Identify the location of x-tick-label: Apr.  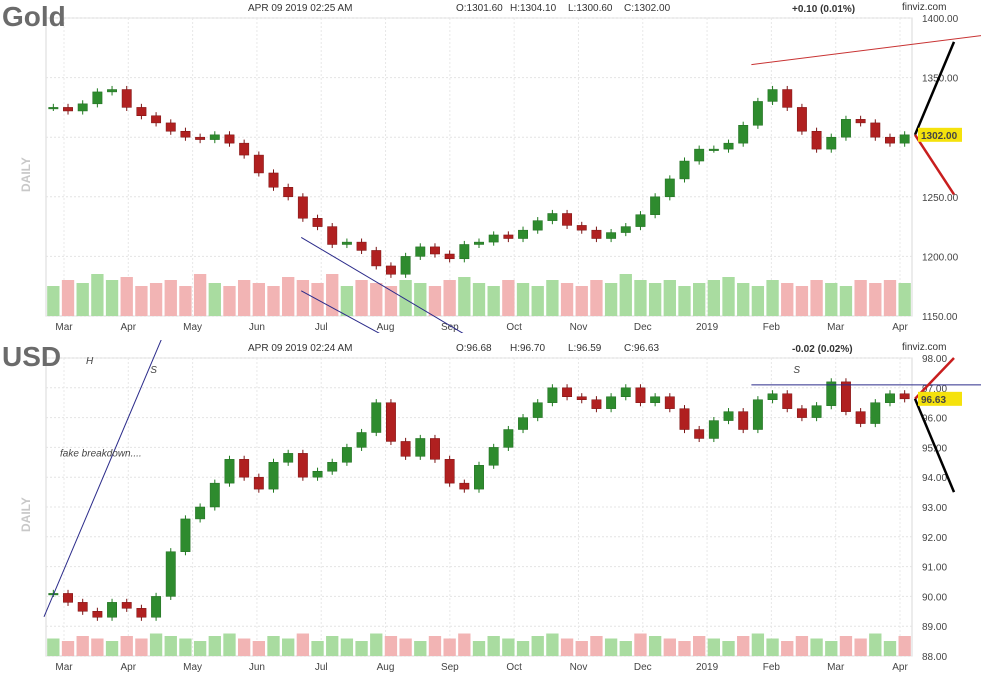
(129, 327).